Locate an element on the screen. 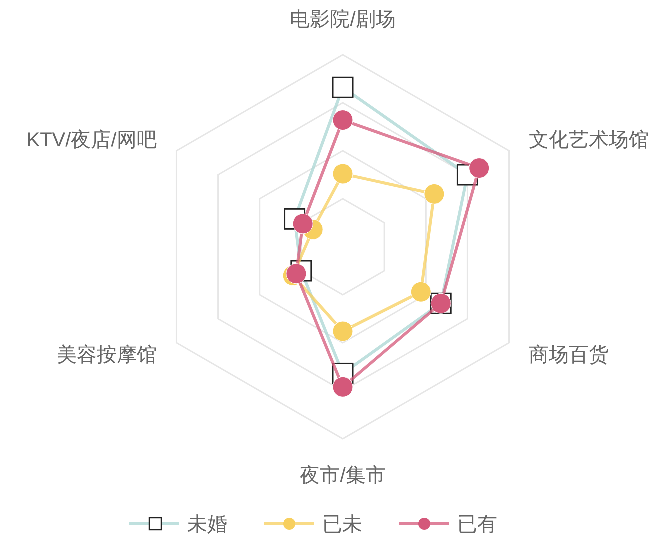 This screenshot has height=538, width=664. spoke-label: 商场百货 is located at coordinates (569, 355).